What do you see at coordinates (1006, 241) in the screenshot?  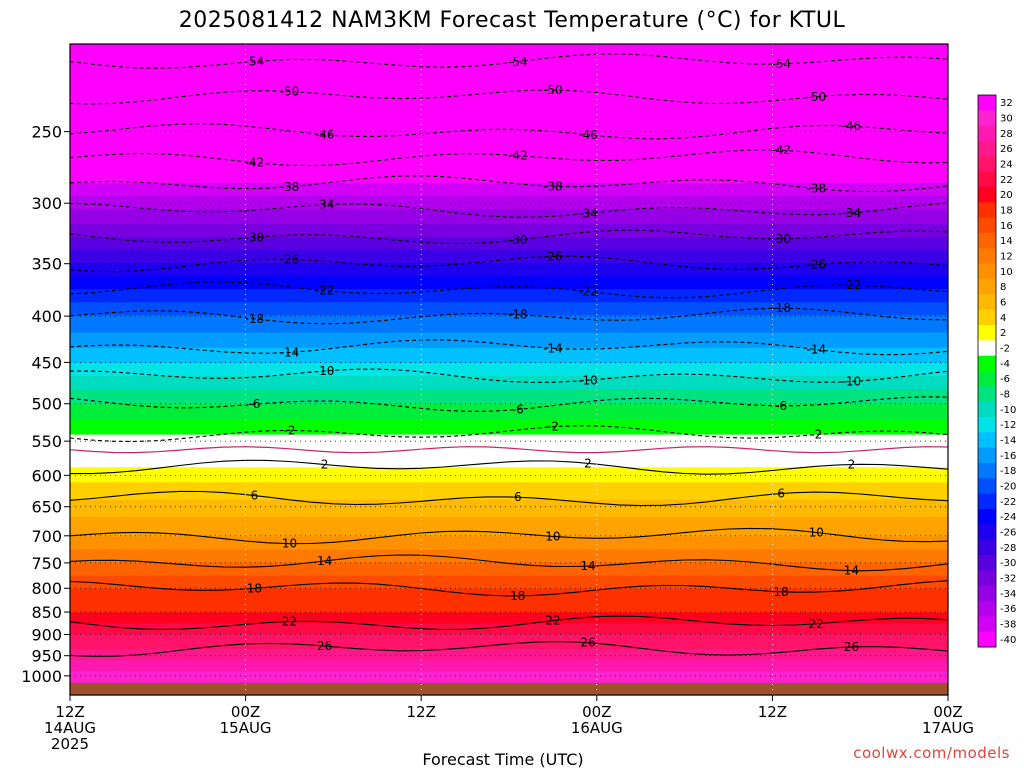 I see `colorbar-label: 14` at bounding box center [1006, 241].